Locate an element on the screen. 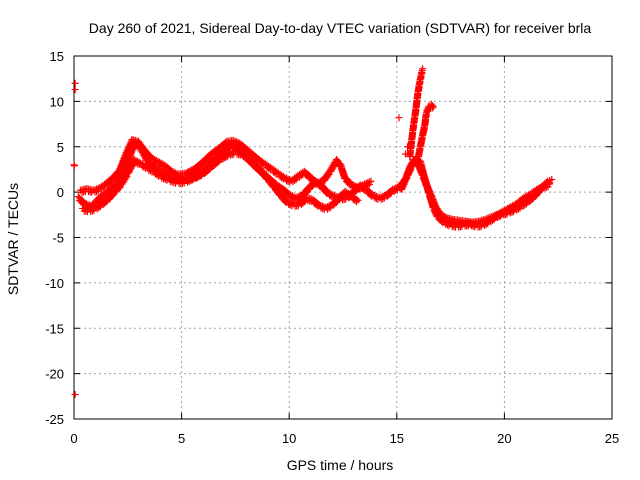  x-axis-label: GPS time / hours is located at coordinates (340, 465).